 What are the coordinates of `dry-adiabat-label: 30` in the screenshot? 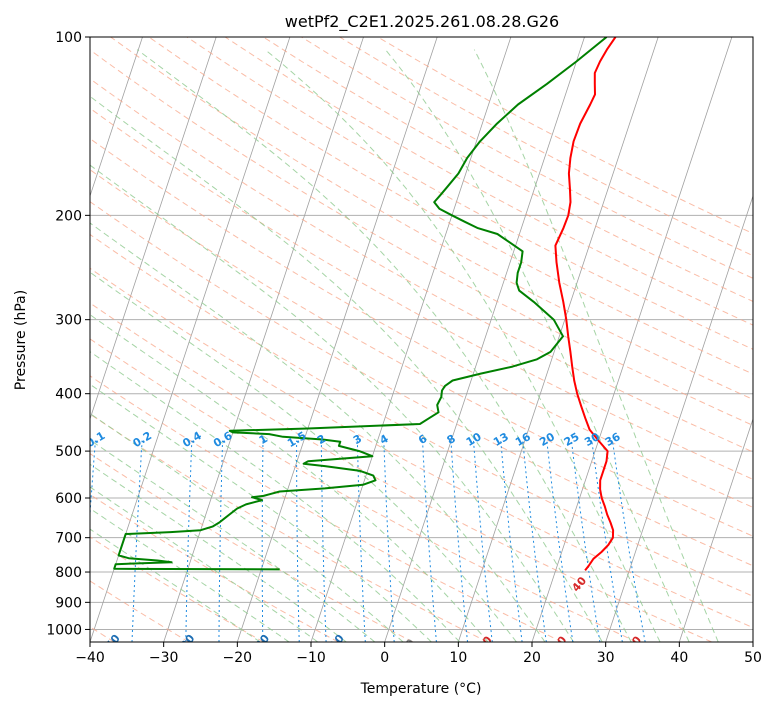 It's located at (634, 643).